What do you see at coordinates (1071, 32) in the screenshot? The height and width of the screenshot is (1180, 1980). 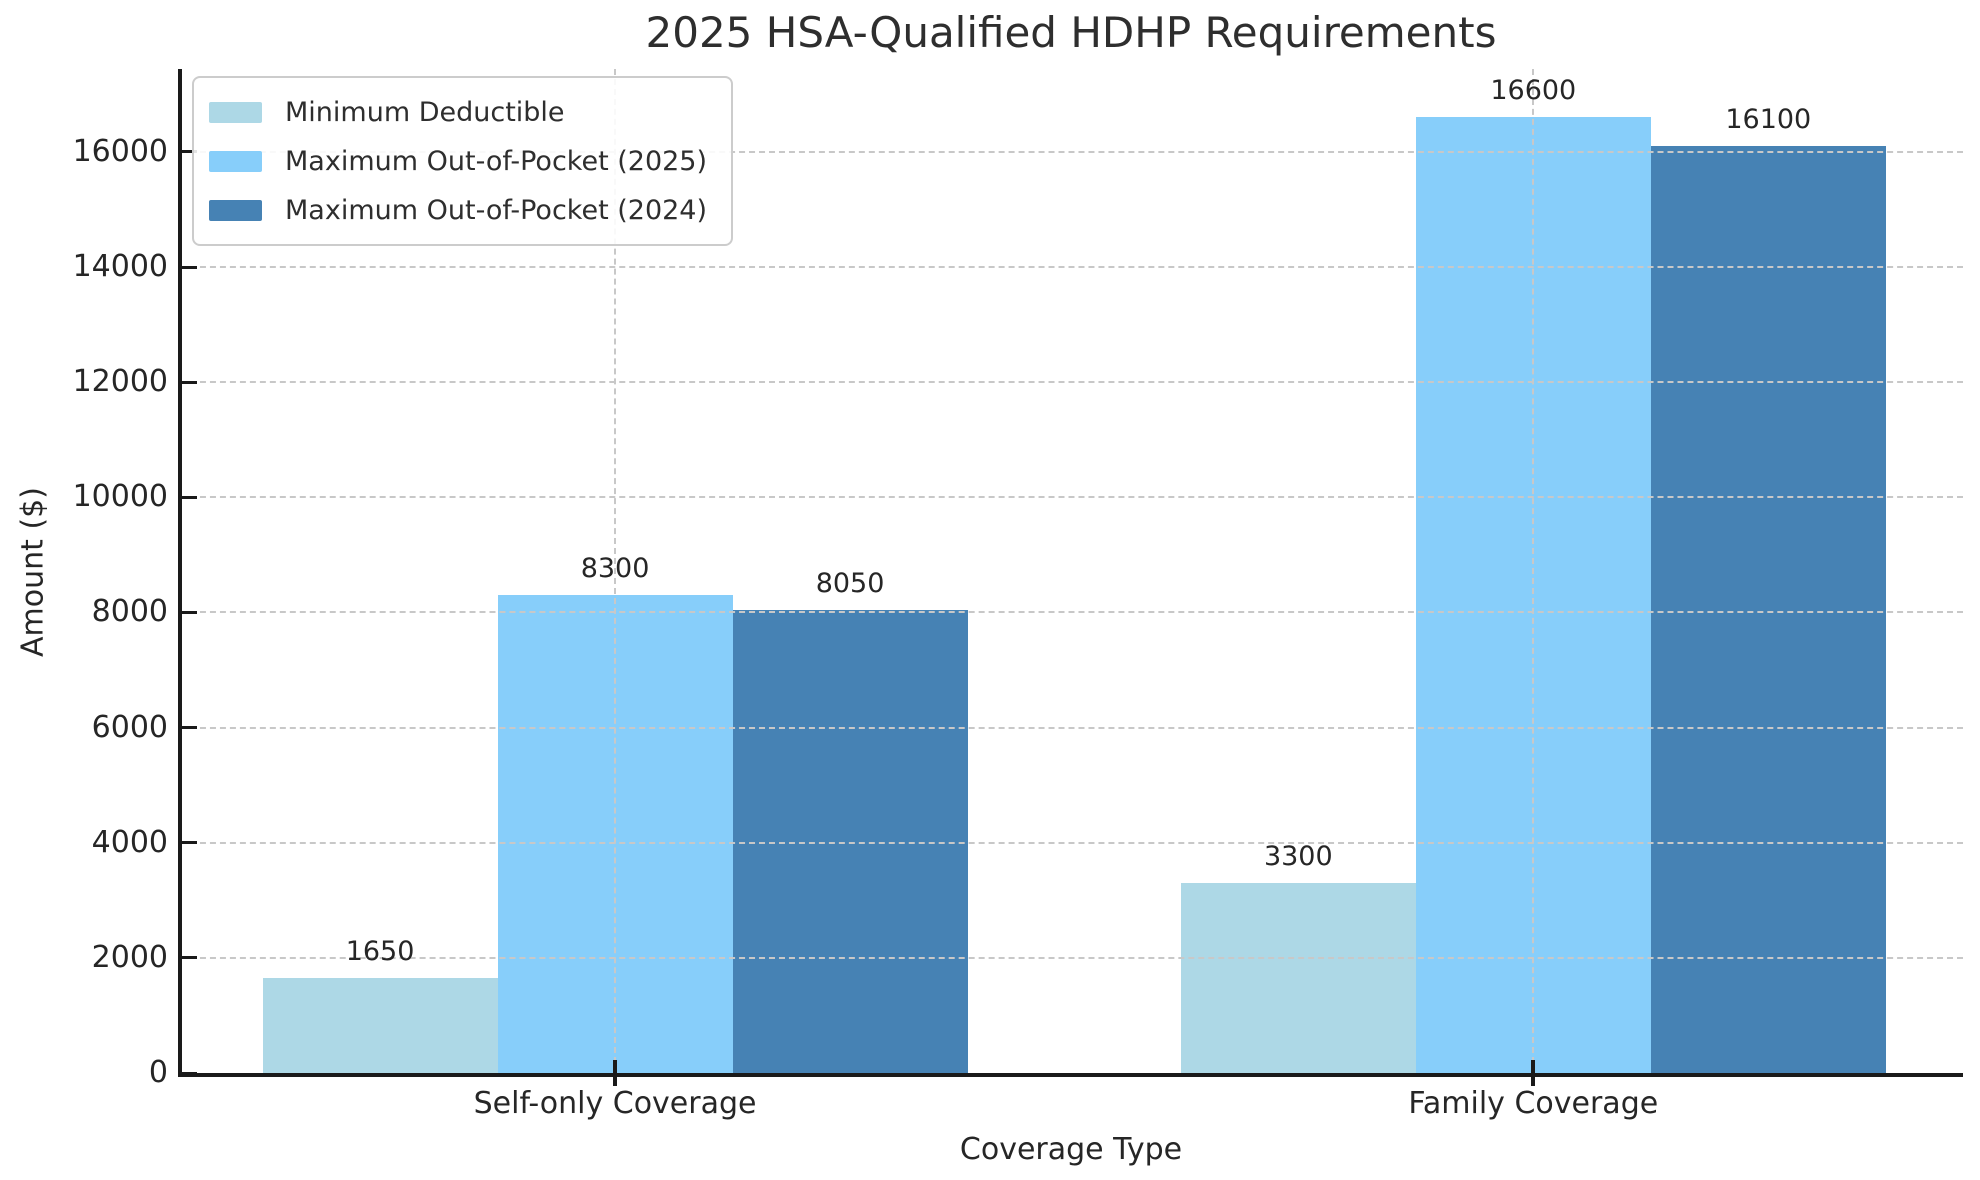 I see `chart-title: 2025 HSA-Qualified HDHP Requirements` at bounding box center [1071, 32].